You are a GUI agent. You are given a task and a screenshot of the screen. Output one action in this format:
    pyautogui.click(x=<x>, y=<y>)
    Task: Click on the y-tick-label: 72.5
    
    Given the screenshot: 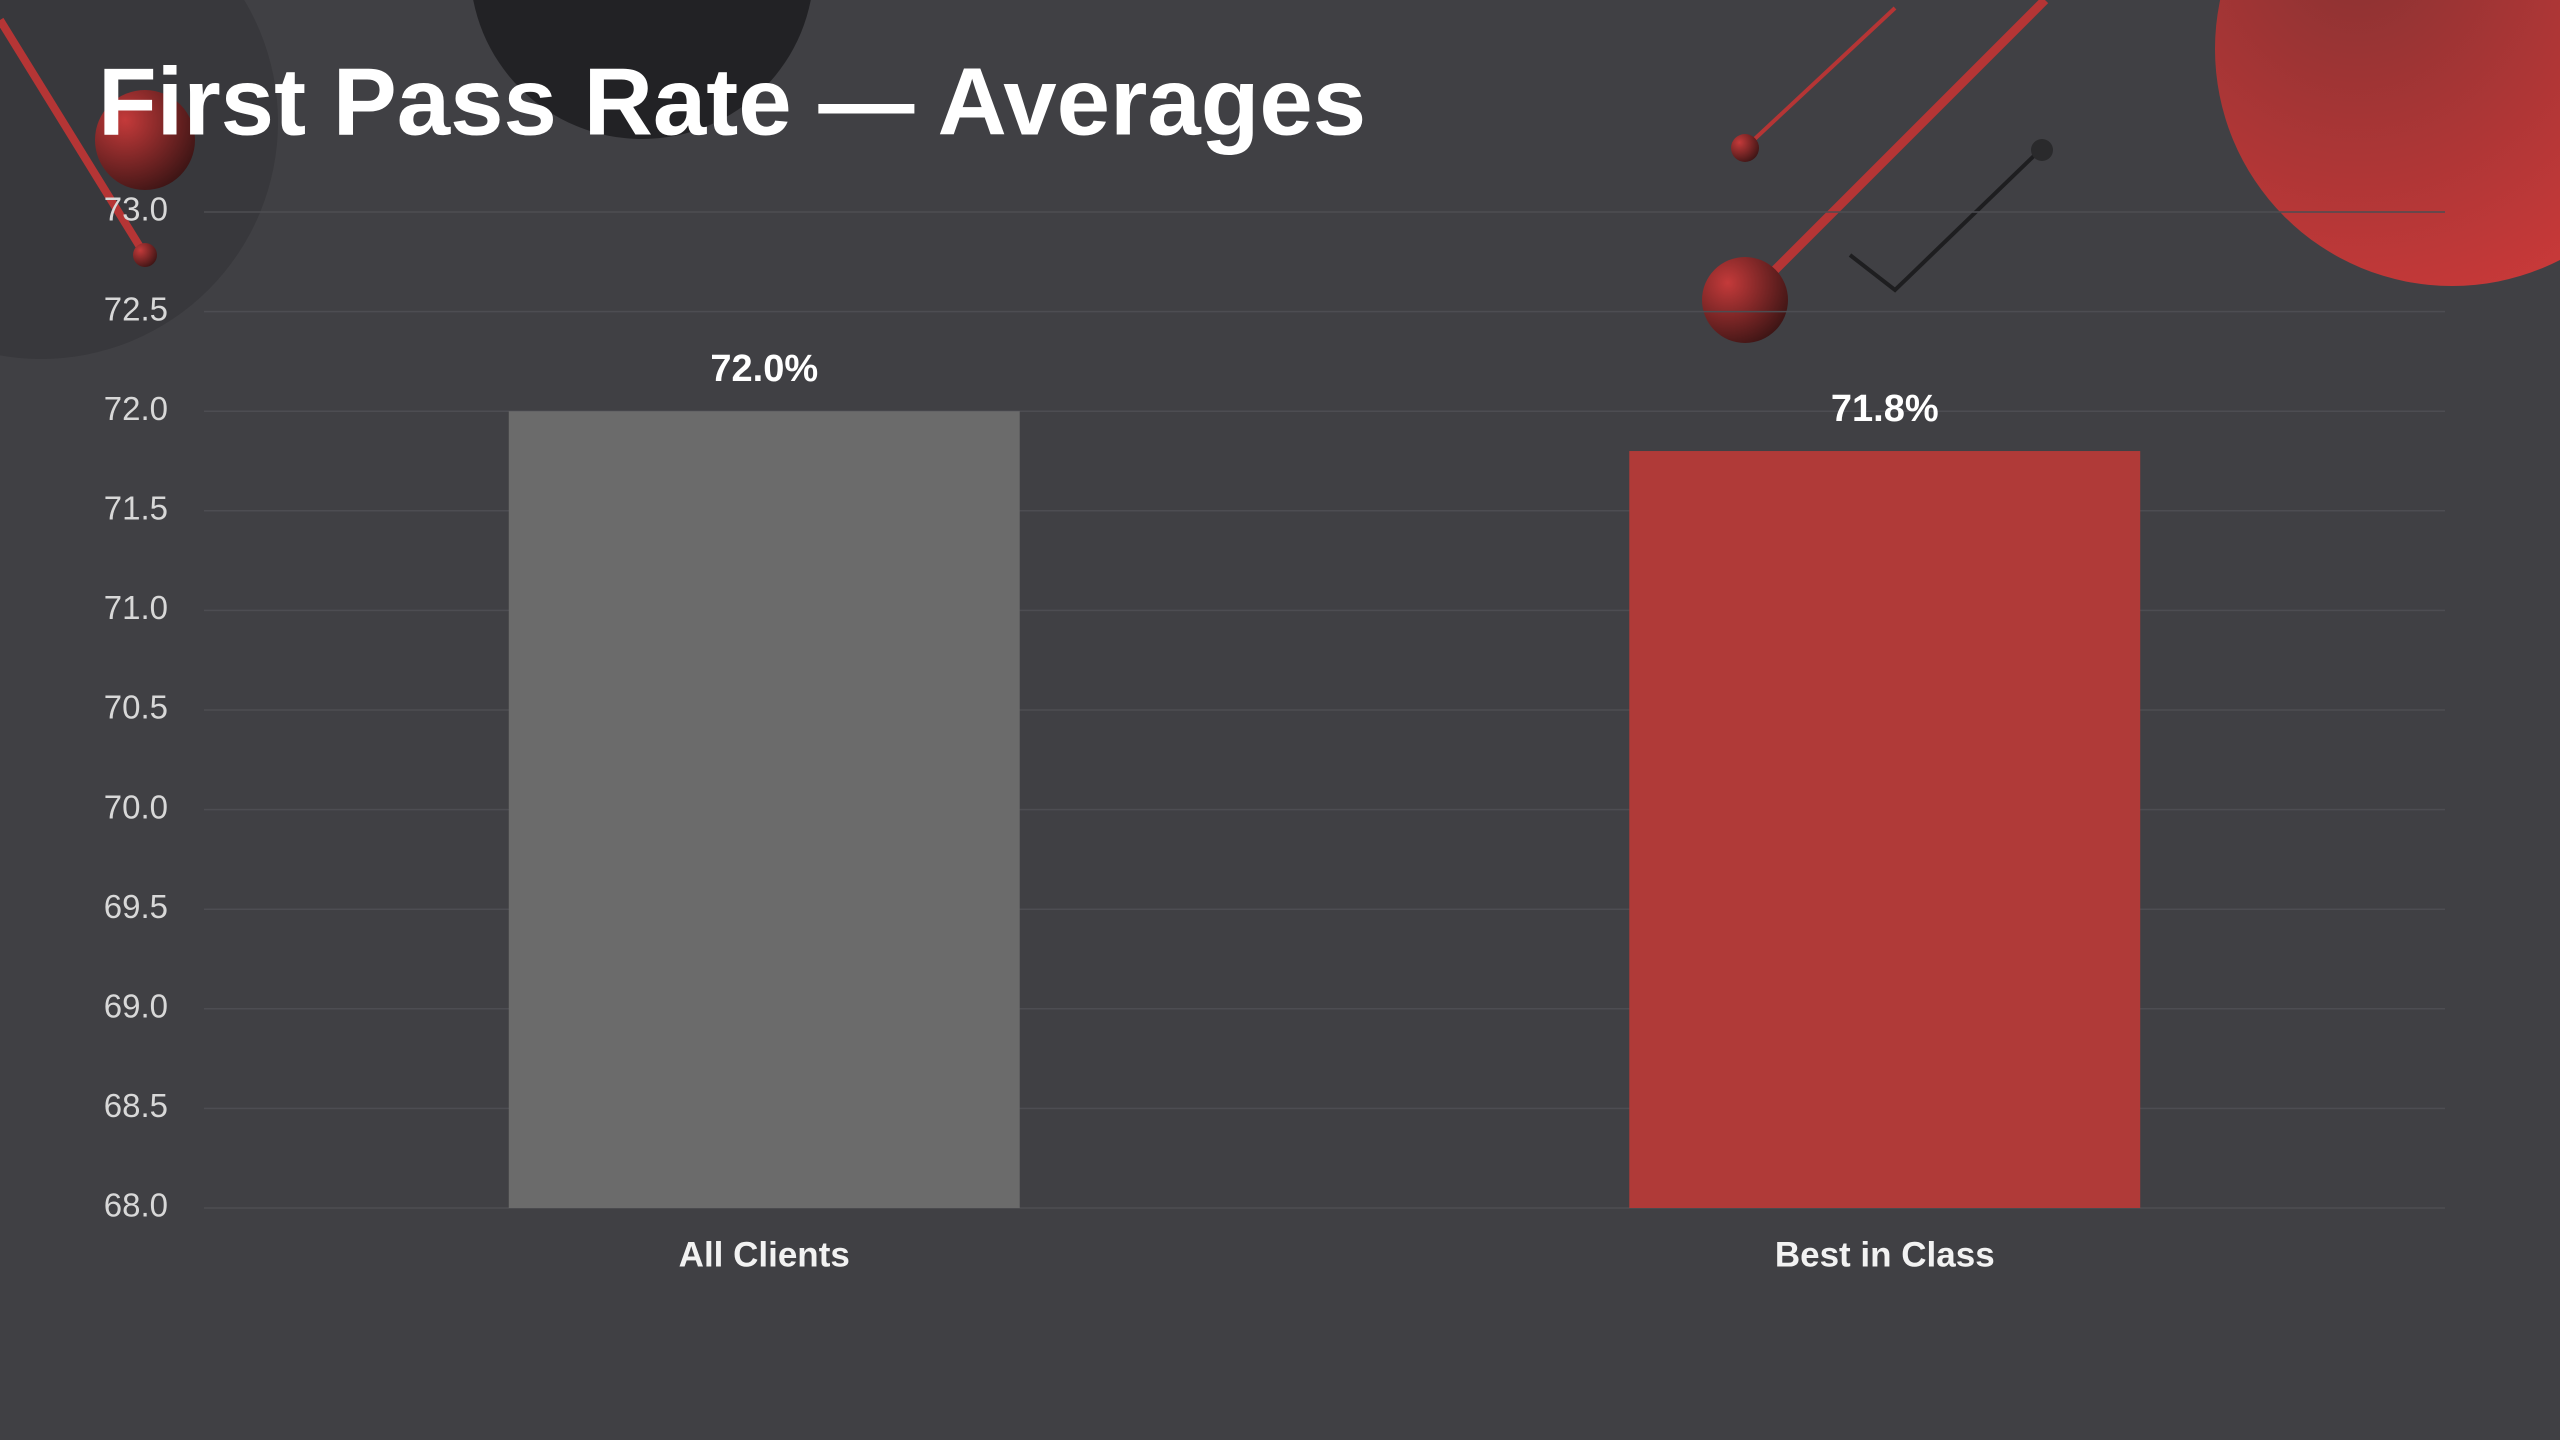 What is the action you would take?
    pyautogui.click(x=136, y=308)
    